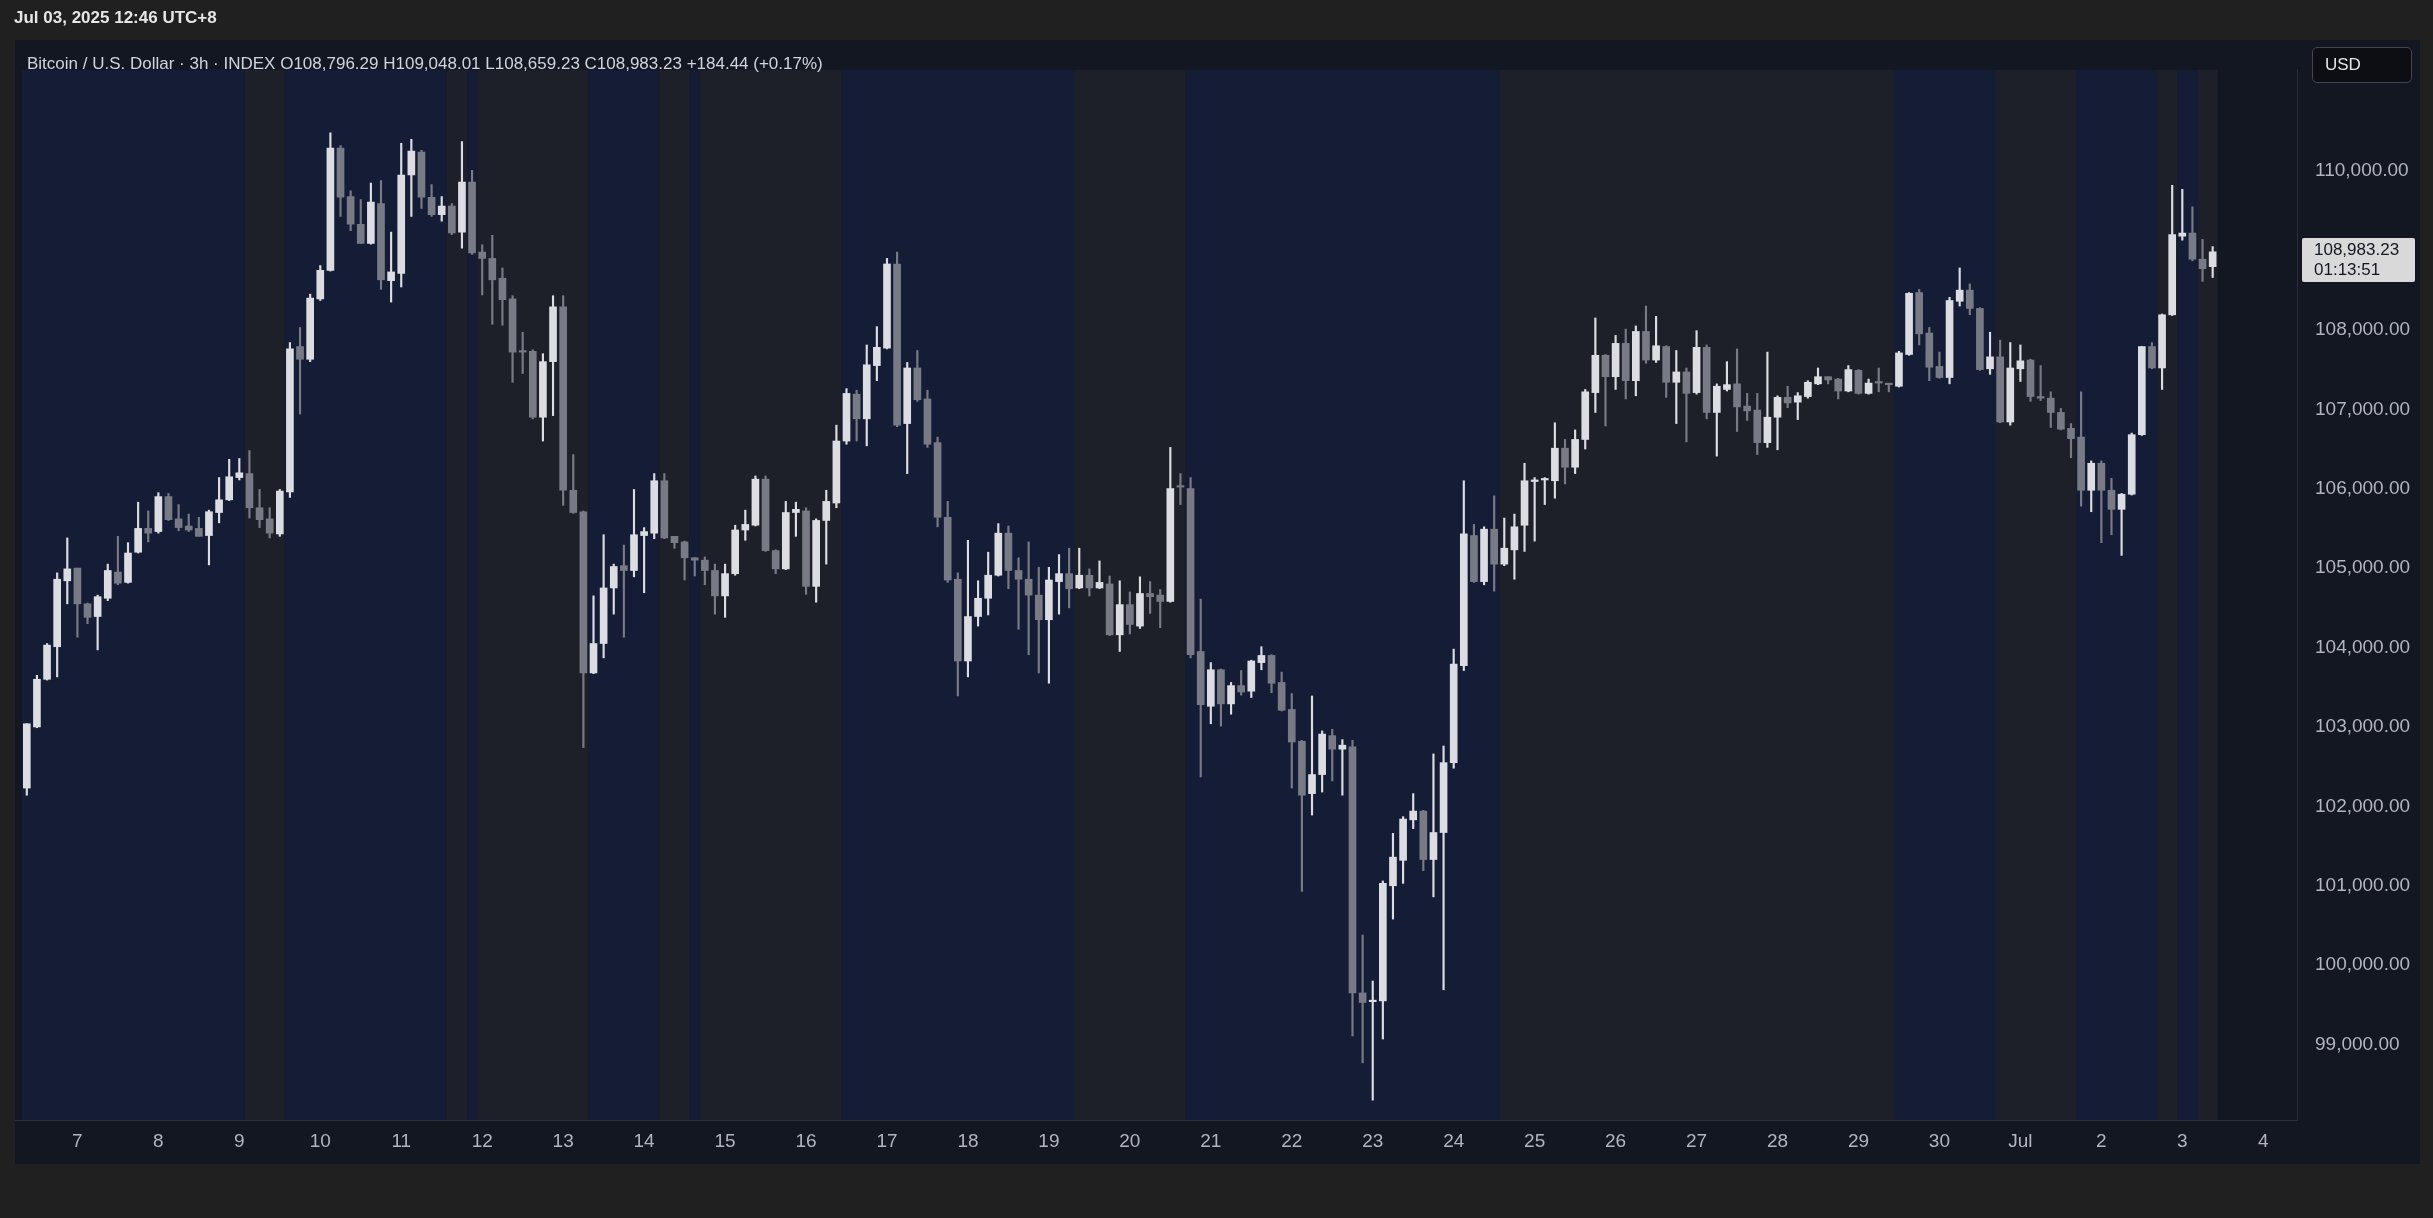 This screenshot has height=1218, width=2433. What do you see at coordinates (1049, 1140) in the screenshot?
I see `x-tick-label: 19` at bounding box center [1049, 1140].